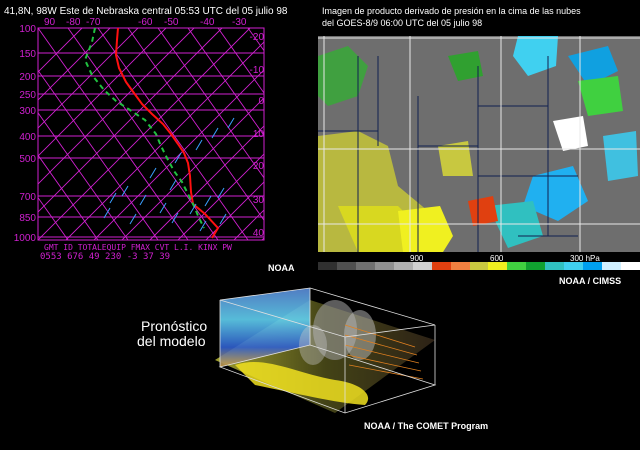 The width and height of the screenshot is (640, 450). I want to click on satellite-title-line2: del GOES-8/9 06:00 UTC del 05 julio 98, so click(402, 23).